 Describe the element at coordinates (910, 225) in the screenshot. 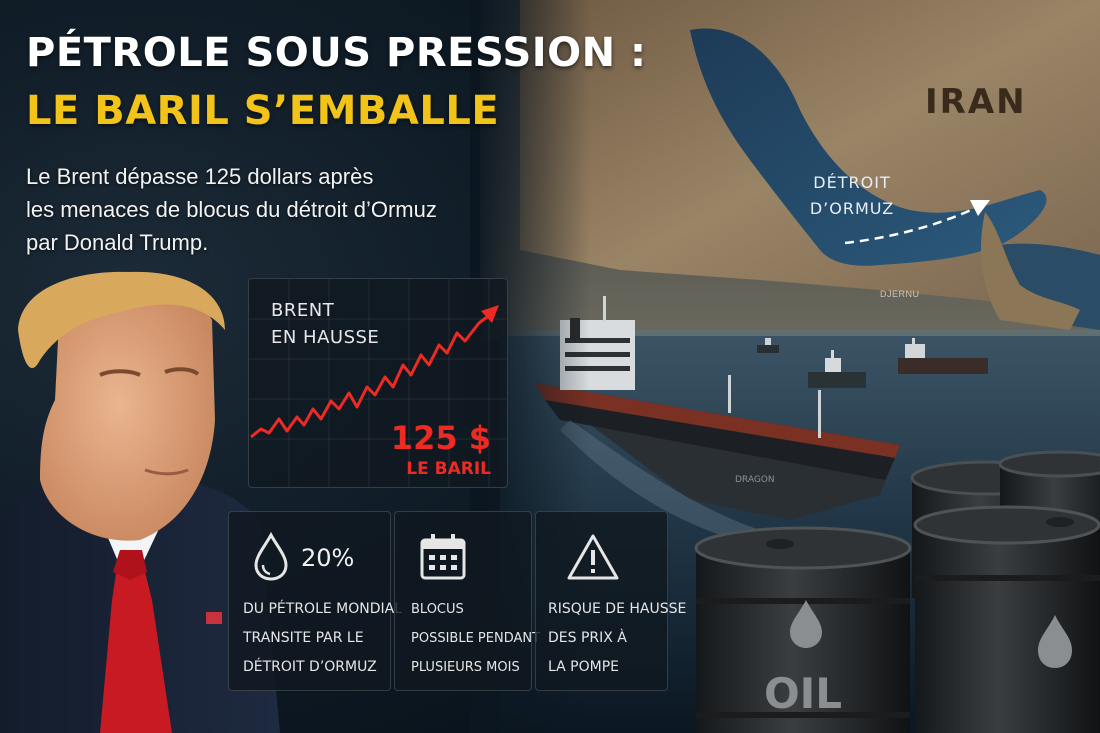

I see `strait-route-arrow` at that location.